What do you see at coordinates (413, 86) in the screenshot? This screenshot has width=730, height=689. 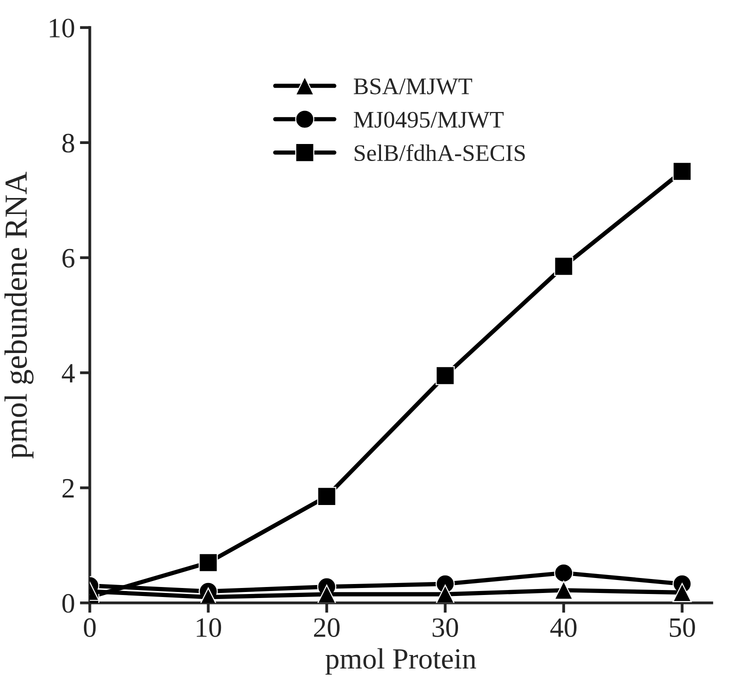 I see `legend-label: BSA/MJWT` at bounding box center [413, 86].